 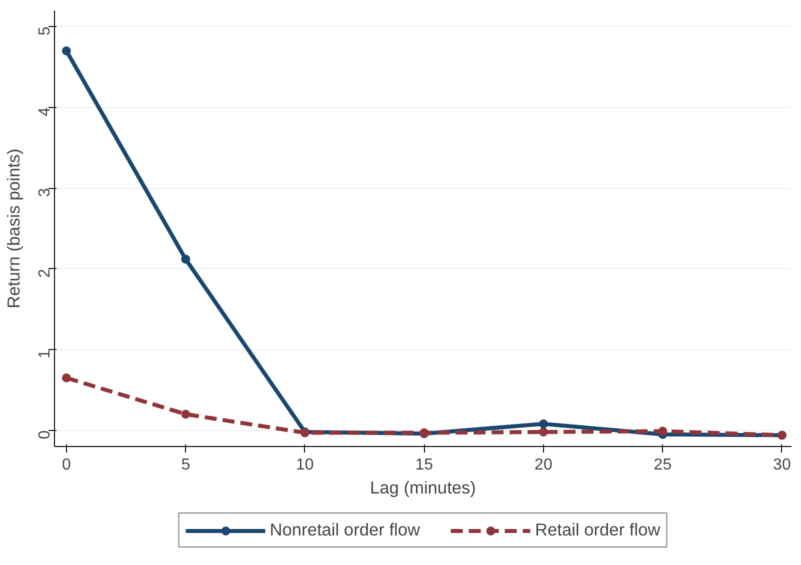 What do you see at coordinates (45, 193) in the screenshot?
I see `y-tick-label: 3` at bounding box center [45, 193].